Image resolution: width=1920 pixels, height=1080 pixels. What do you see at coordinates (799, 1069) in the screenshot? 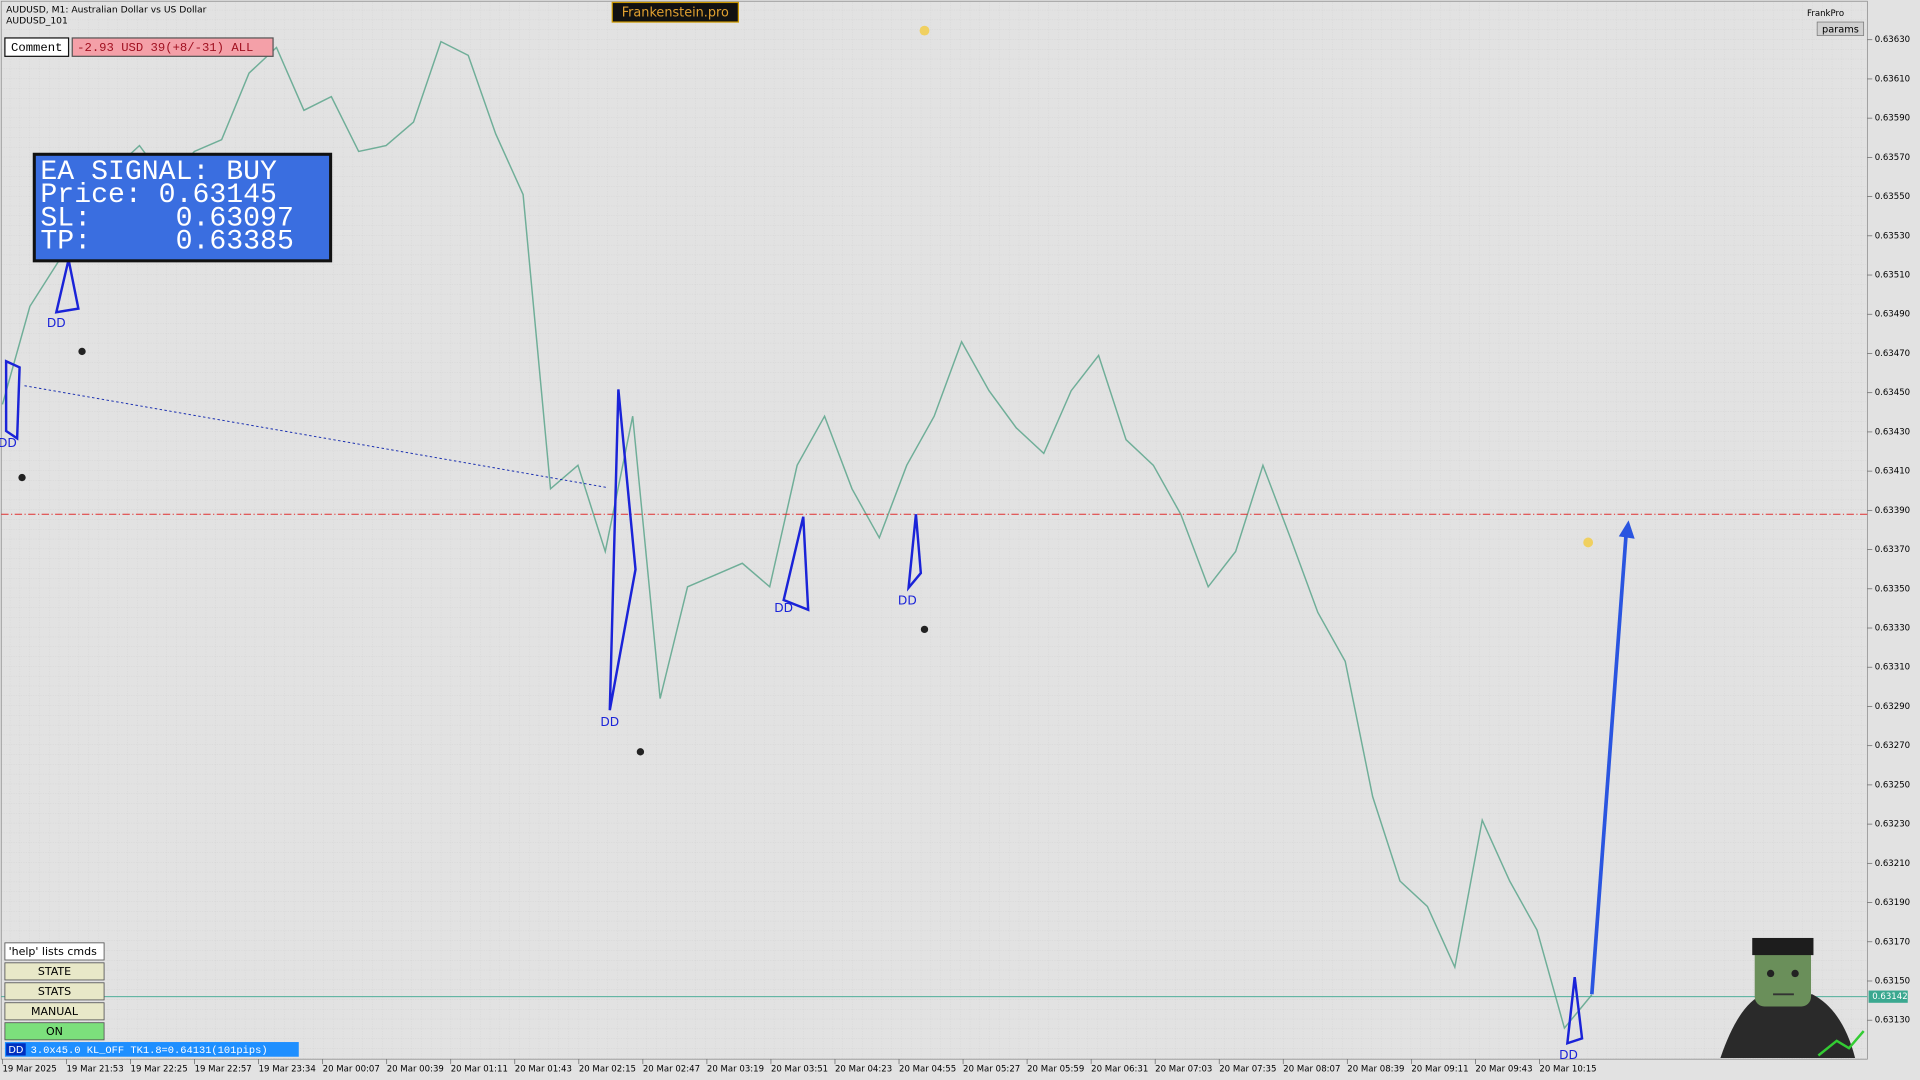
I see `x-tick-label: 20 Mar 03:51` at bounding box center [799, 1069].